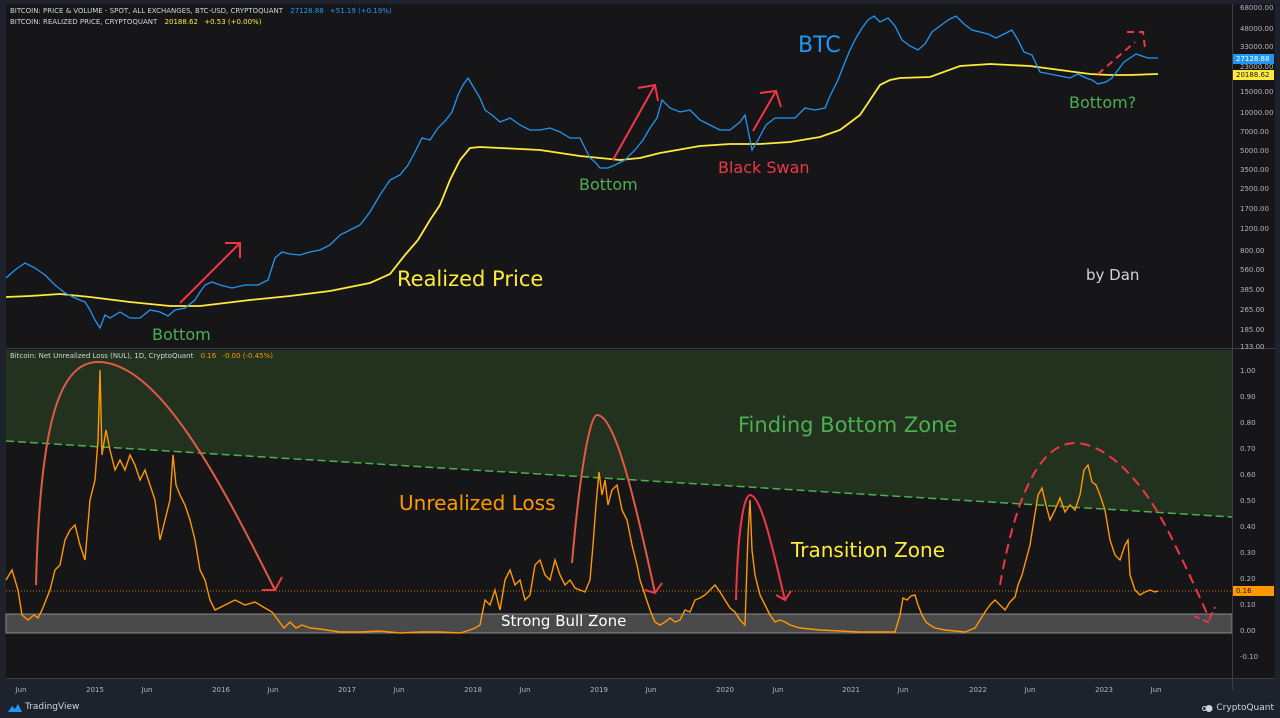 This screenshot has height=718, width=1280. I want to click on y-tick: 185.00, so click(1252, 330).